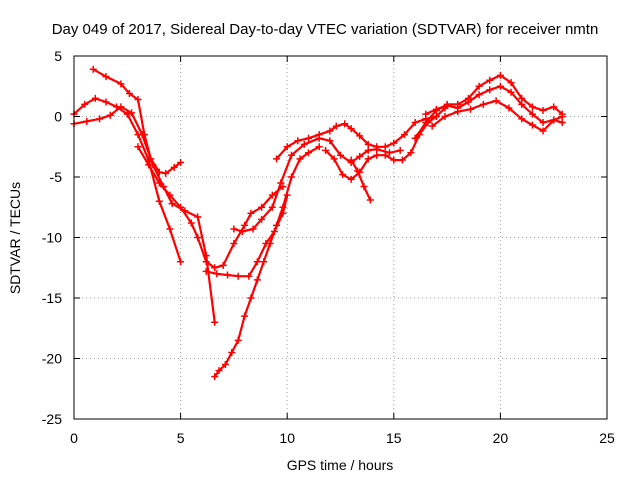 The width and height of the screenshot is (640, 480). What do you see at coordinates (58, 117) in the screenshot?
I see `y-tick-label: 0` at bounding box center [58, 117].